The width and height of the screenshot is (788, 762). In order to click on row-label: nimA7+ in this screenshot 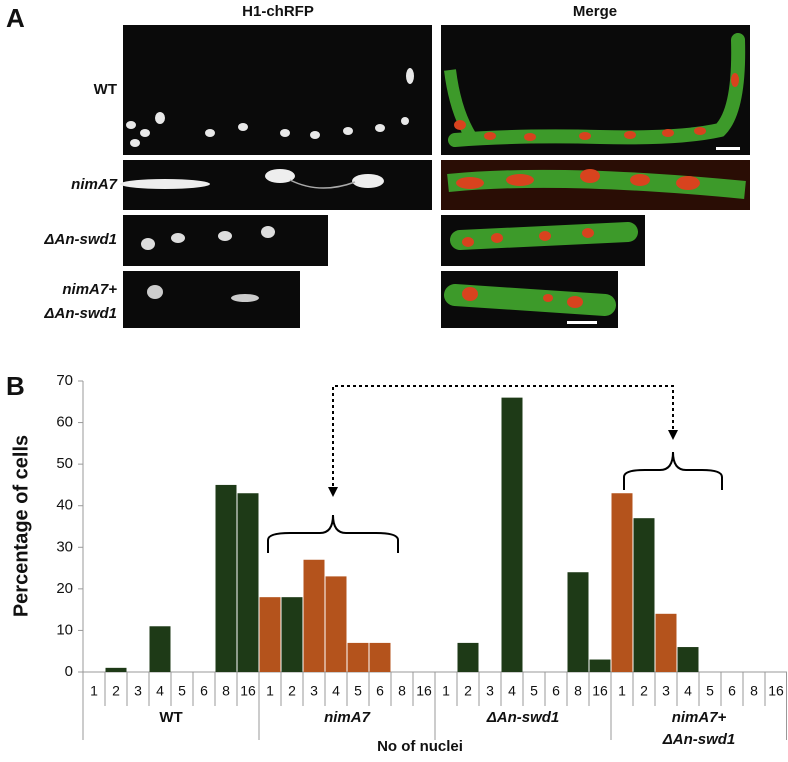, I will do `click(89, 289)`.